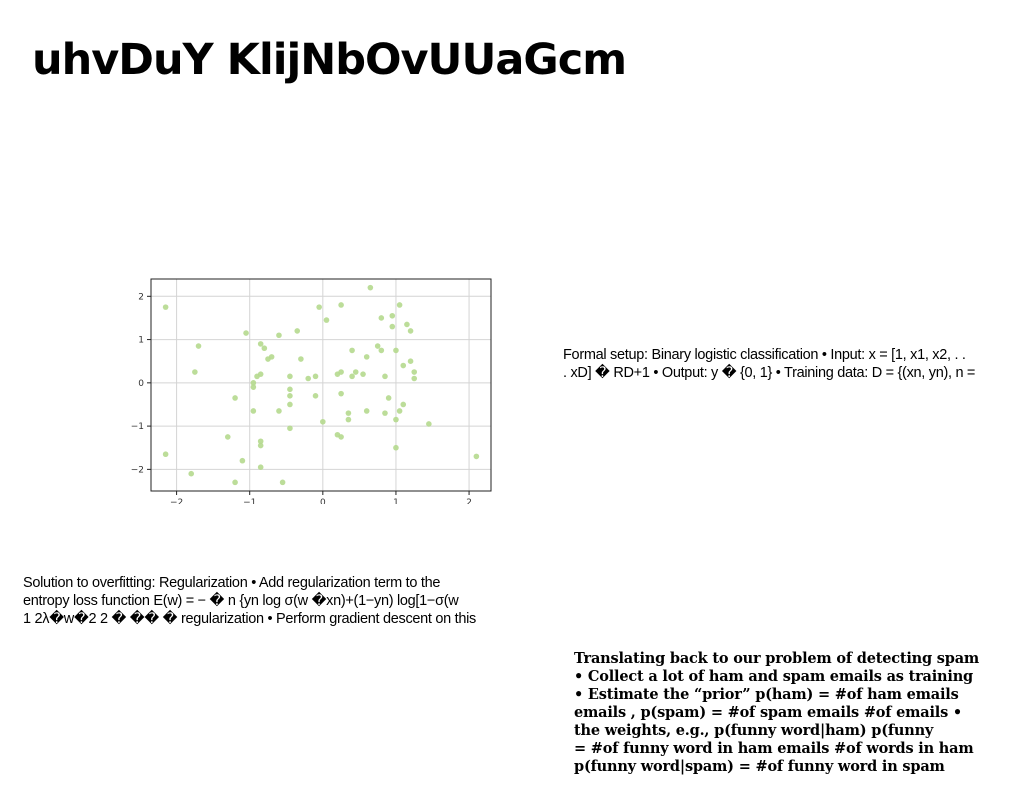 The height and width of the screenshot is (788, 1024). Describe the element at coordinates (137, 427) in the screenshot. I see `y-tick-label: −1` at that location.